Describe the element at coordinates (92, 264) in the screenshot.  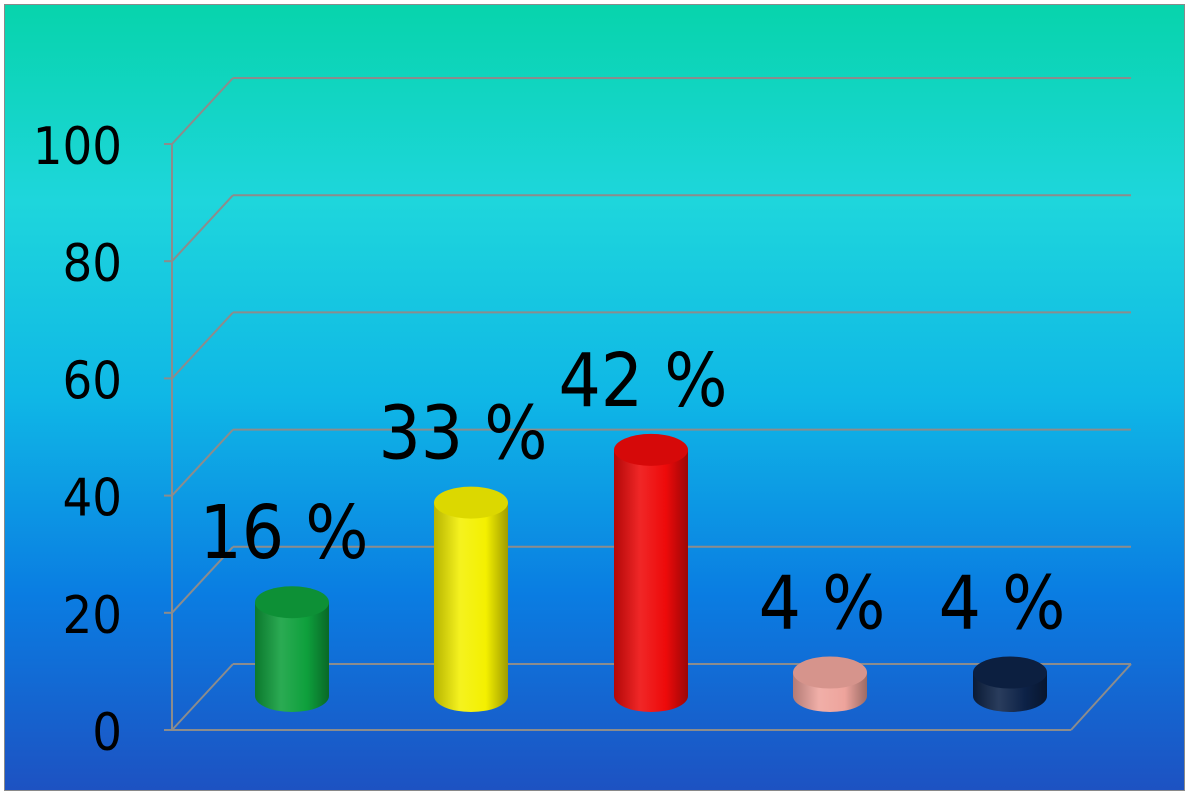
I see `y-tick-label: 80` at that location.